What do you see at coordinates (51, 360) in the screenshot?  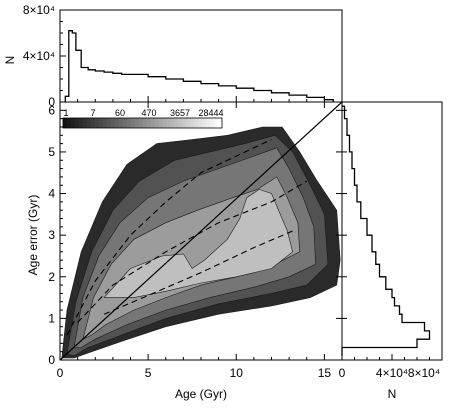 I see `y-tick-label: 0` at bounding box center [51, 360].